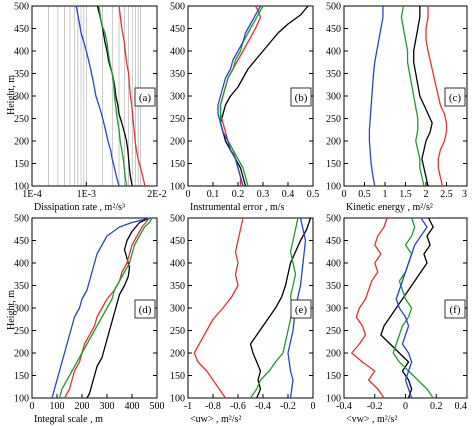 This screenshot has height=426, width=474. I want to click on x-axis-label: <vw> , m²/s², so click(371, 419).